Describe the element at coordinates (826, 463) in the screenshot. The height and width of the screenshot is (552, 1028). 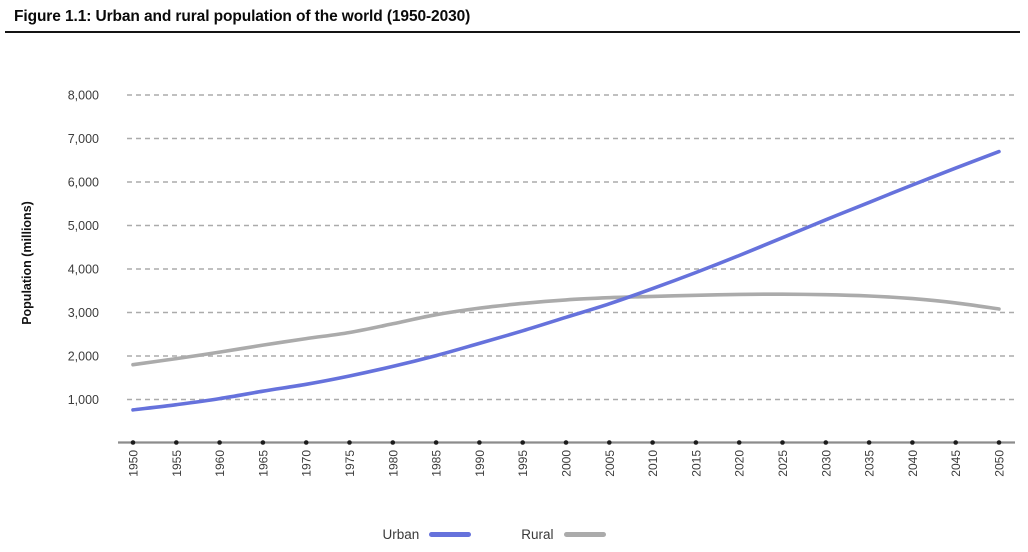
I see `x-tick-label: 2030` at that location.